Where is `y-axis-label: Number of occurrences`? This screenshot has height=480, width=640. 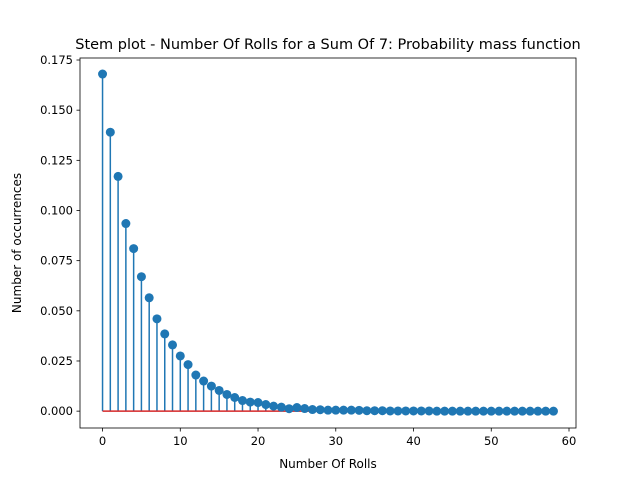
y-axis-label: Number of occurrences is located at coordinates (17, 243).